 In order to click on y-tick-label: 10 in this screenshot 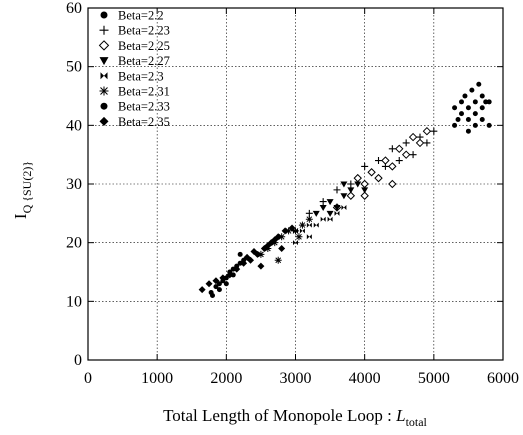, I will do `click(74, 301)`.